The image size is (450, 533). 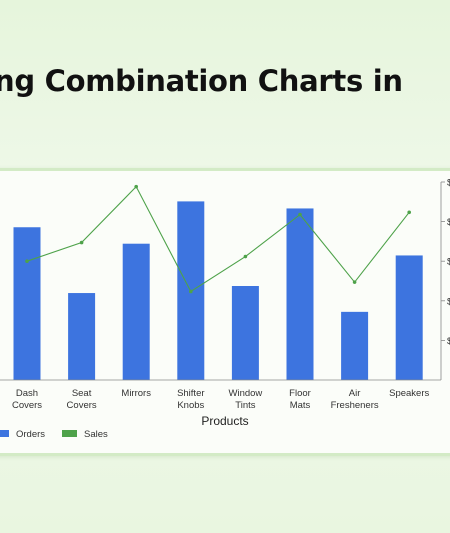 I want to click on category-label-3: Shifter Knobs, so click(x=190, y=399).